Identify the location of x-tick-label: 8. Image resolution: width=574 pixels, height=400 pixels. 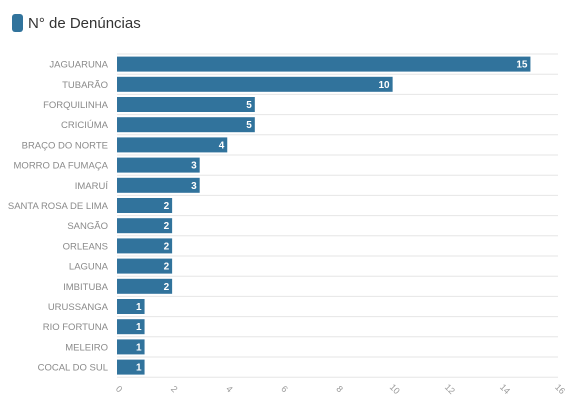
(339, 389).